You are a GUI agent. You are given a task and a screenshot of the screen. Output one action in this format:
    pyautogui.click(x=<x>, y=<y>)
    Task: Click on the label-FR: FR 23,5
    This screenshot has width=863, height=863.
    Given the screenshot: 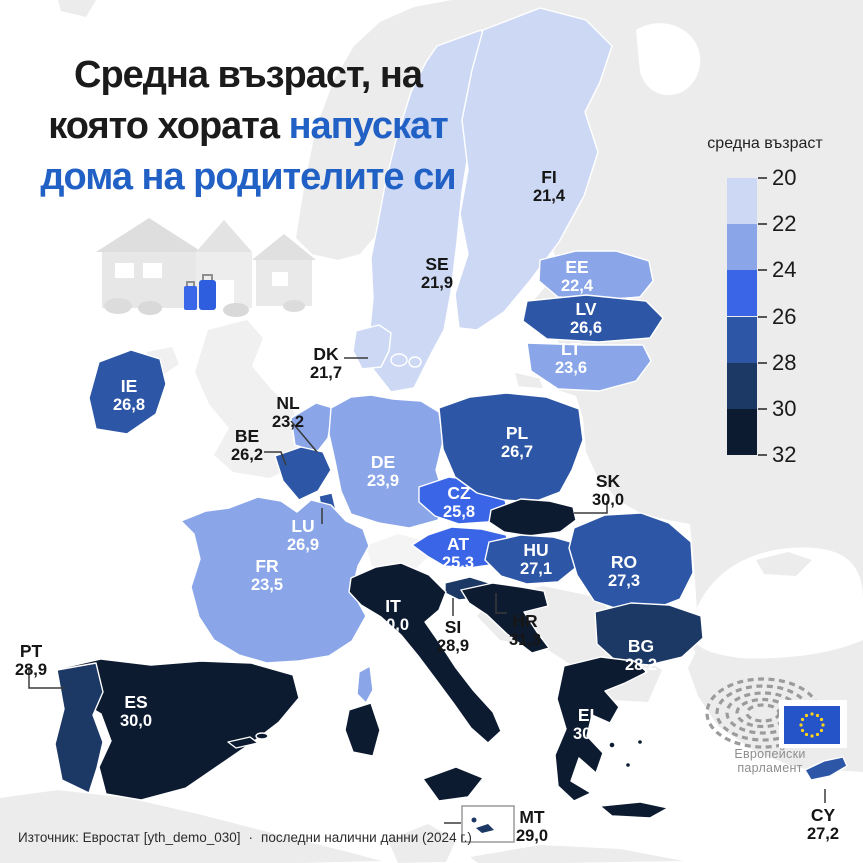 What is the action you would take?
    pyautogui.click(x=267, y=576)
    